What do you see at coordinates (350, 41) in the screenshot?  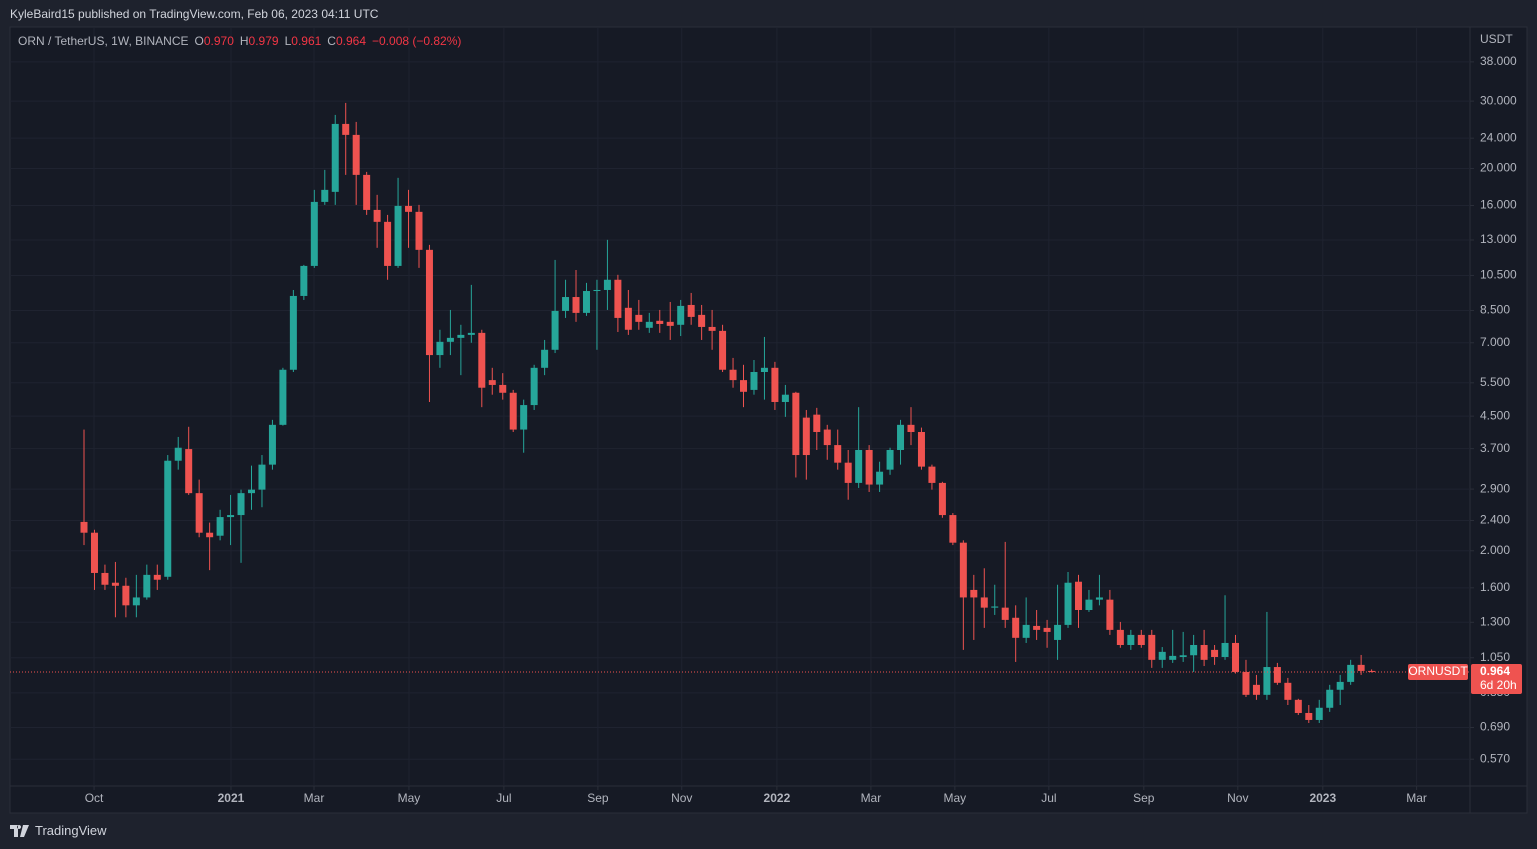 I see `legend-value: 0.964` at bounding box center [350, 41].